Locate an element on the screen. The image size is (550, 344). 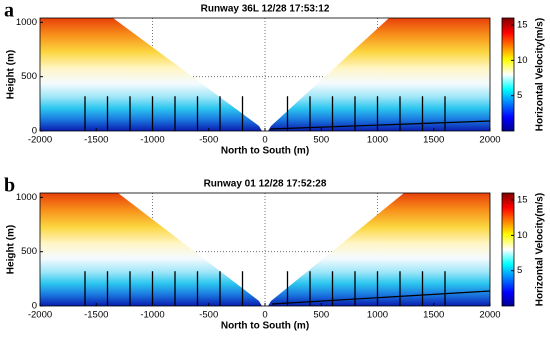
chart-title: Runway 36L 12/28 17:53:12 is located at coordinates (265, 9).